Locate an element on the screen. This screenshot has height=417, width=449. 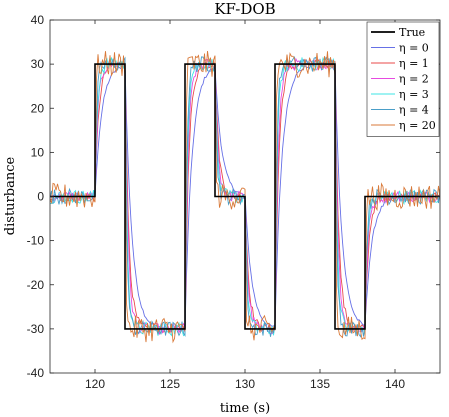
x-tick-label: 140 is located at coordinates (395, 384).